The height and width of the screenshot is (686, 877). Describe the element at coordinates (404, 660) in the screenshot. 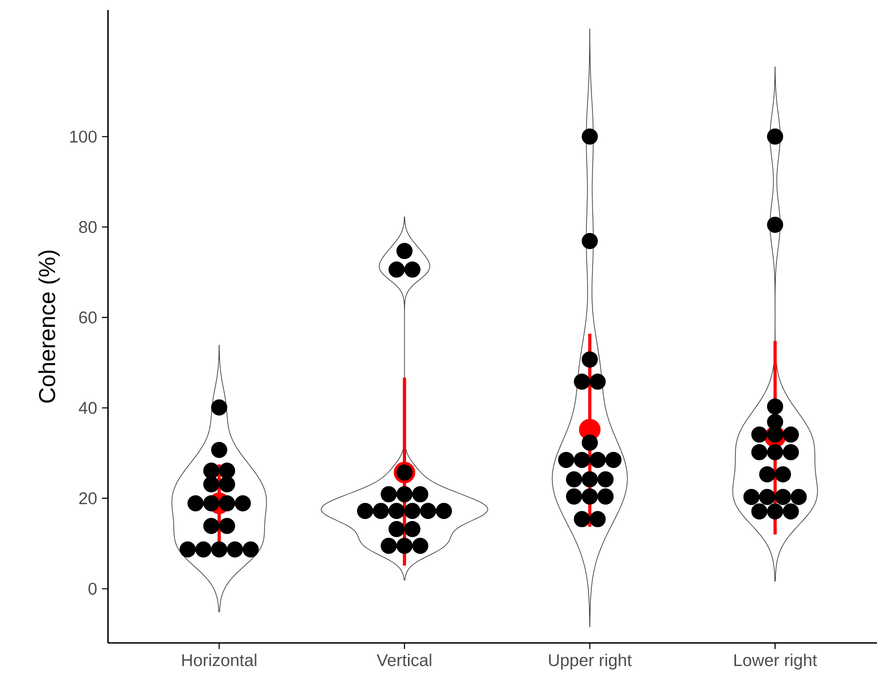

I see `x-tick-label: Vertical` at that location.